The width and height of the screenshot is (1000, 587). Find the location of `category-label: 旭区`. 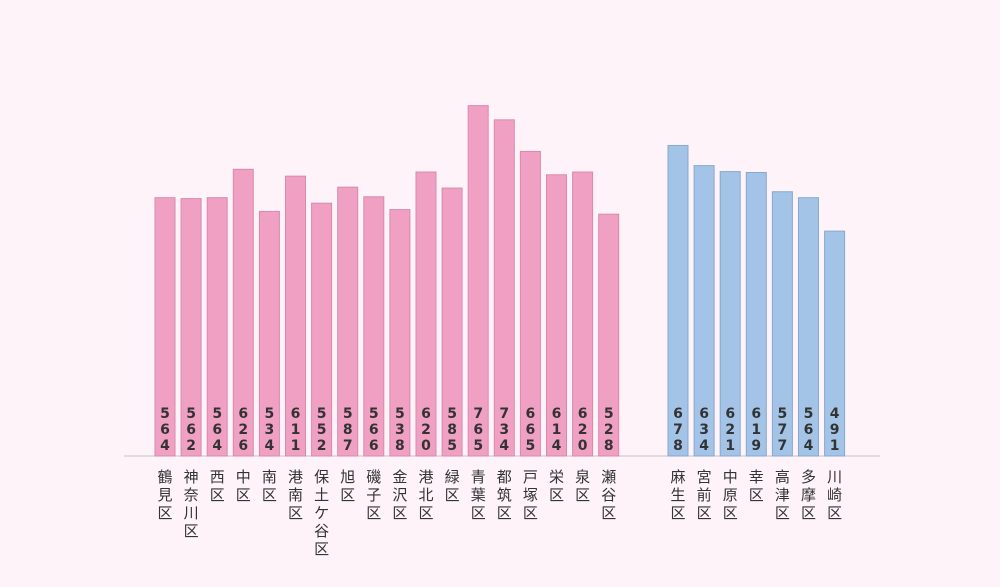

category-label: 旭区 is located at coordinates (347, 486).